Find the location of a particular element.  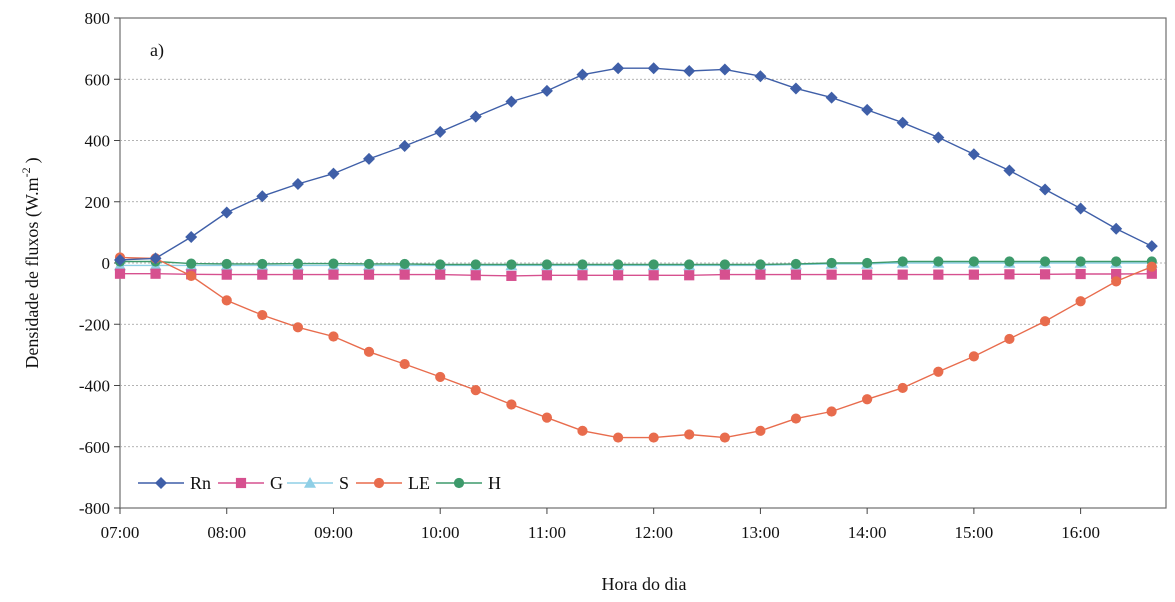

series-line-h is located at coordinates (636, 263).